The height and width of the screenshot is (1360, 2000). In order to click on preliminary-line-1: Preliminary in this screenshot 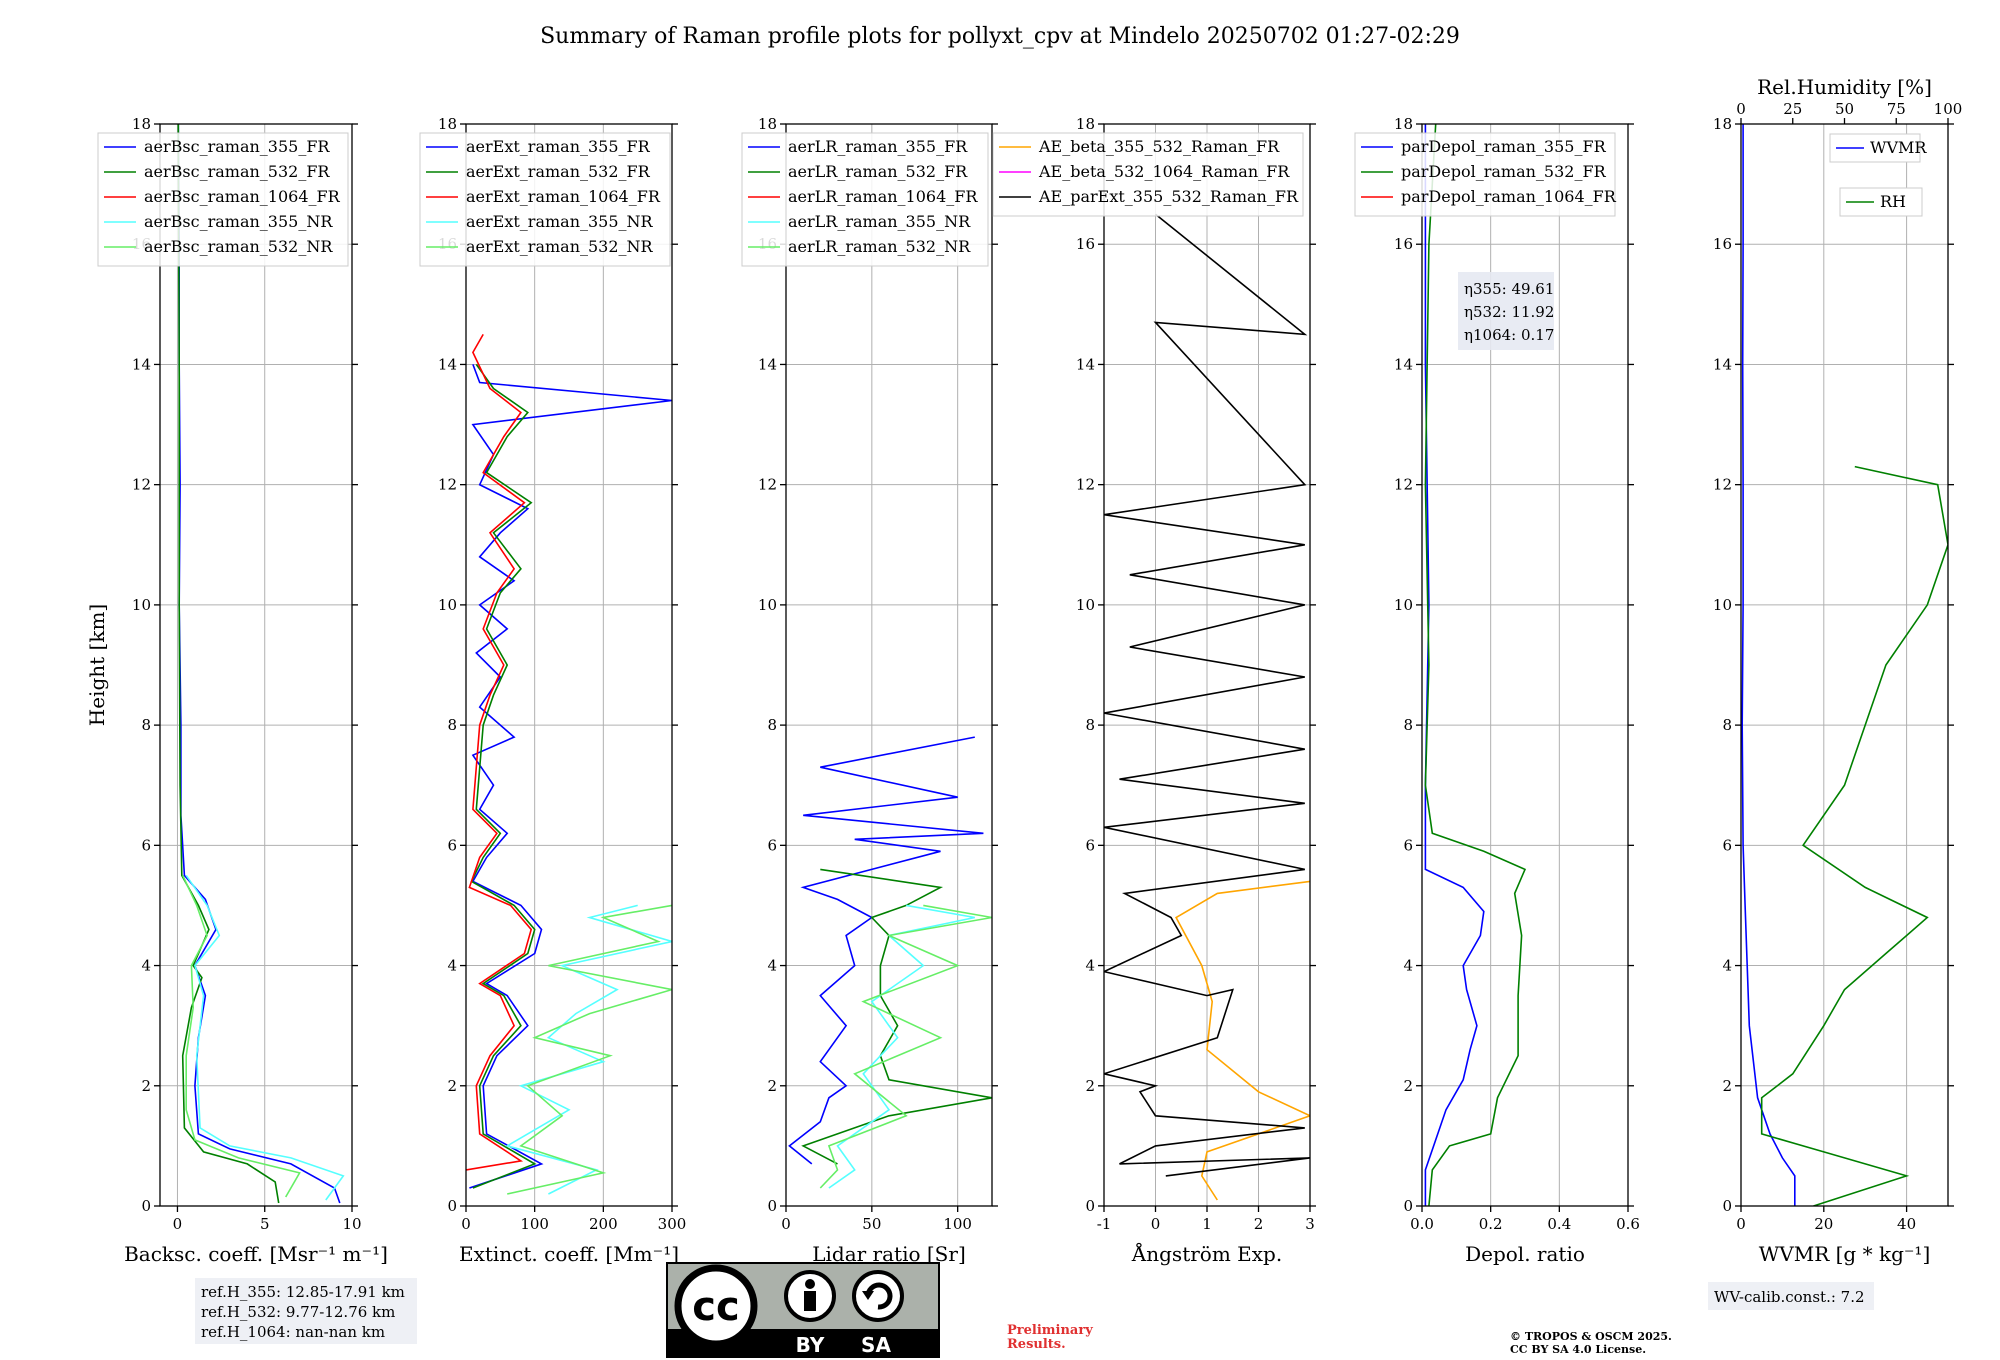, I will do `click(1050, 1330)`.